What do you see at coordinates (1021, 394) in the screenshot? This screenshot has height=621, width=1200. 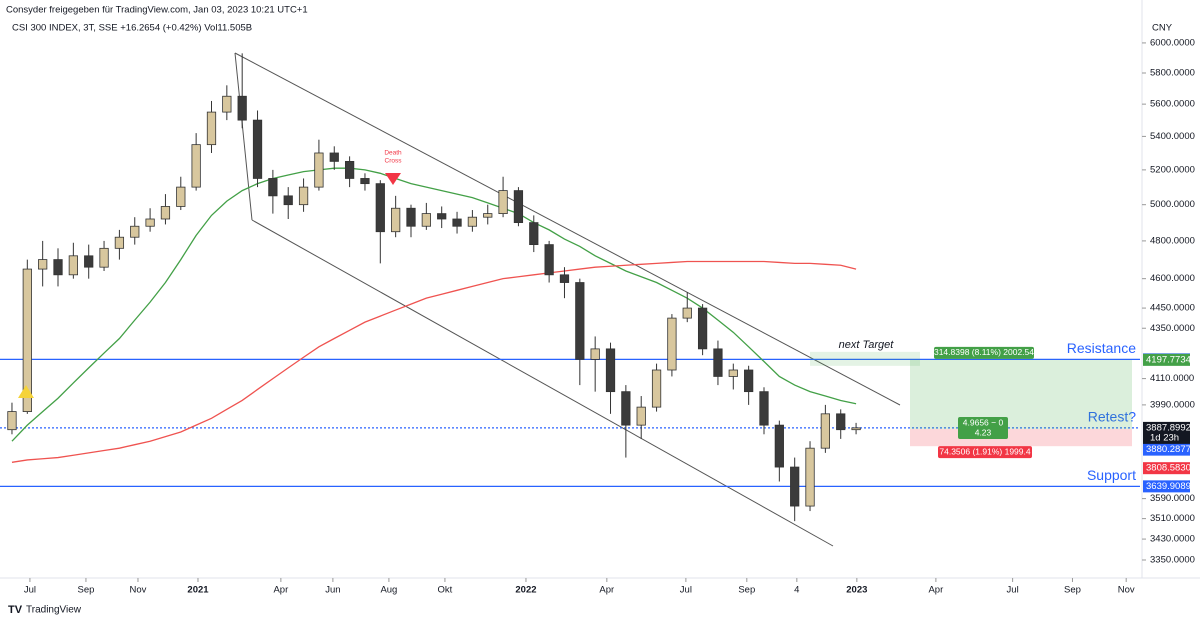 I see `position-profit` at bounding box center [1021, 394].